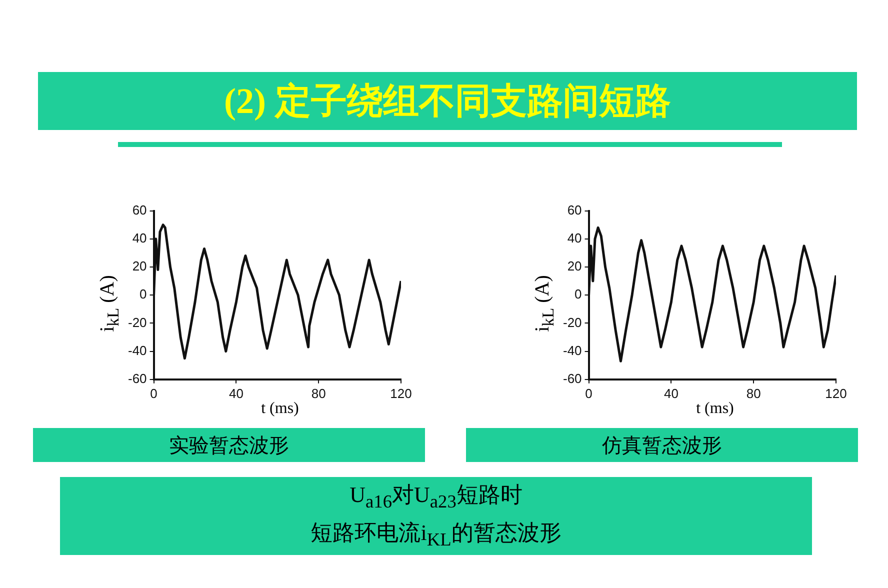 This screenshot has height=588, width=888. Describe the element at coordinates (447, 101) in the screenshot. I see `chart-title: (2) 定子绕组不同支路间短路` at that location.